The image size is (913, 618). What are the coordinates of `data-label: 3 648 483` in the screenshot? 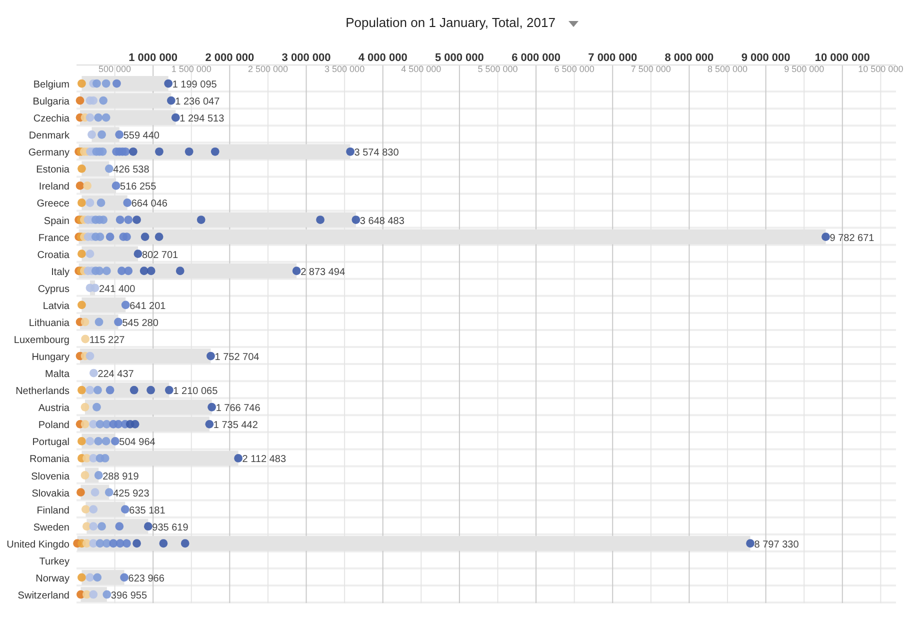 It's located at (382, 221).